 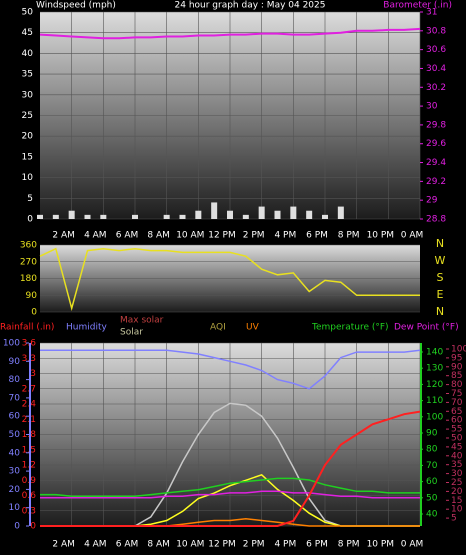 I want to click on y-tick-label: 20, so click(x=457, y=492).